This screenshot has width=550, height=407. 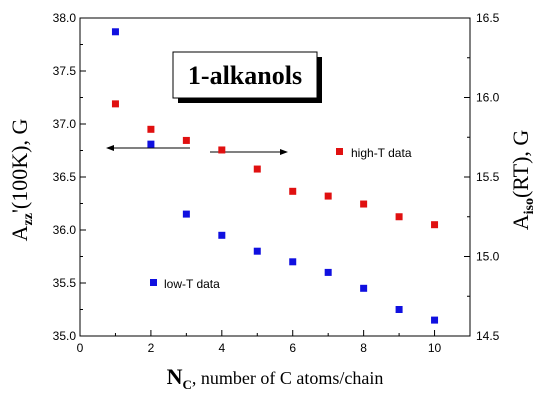 What do you see at coordinates (522, 180) in the screenshot?
I see `y-axis-right-title: Aiso(RT), G` at bounding box center [522, 180].